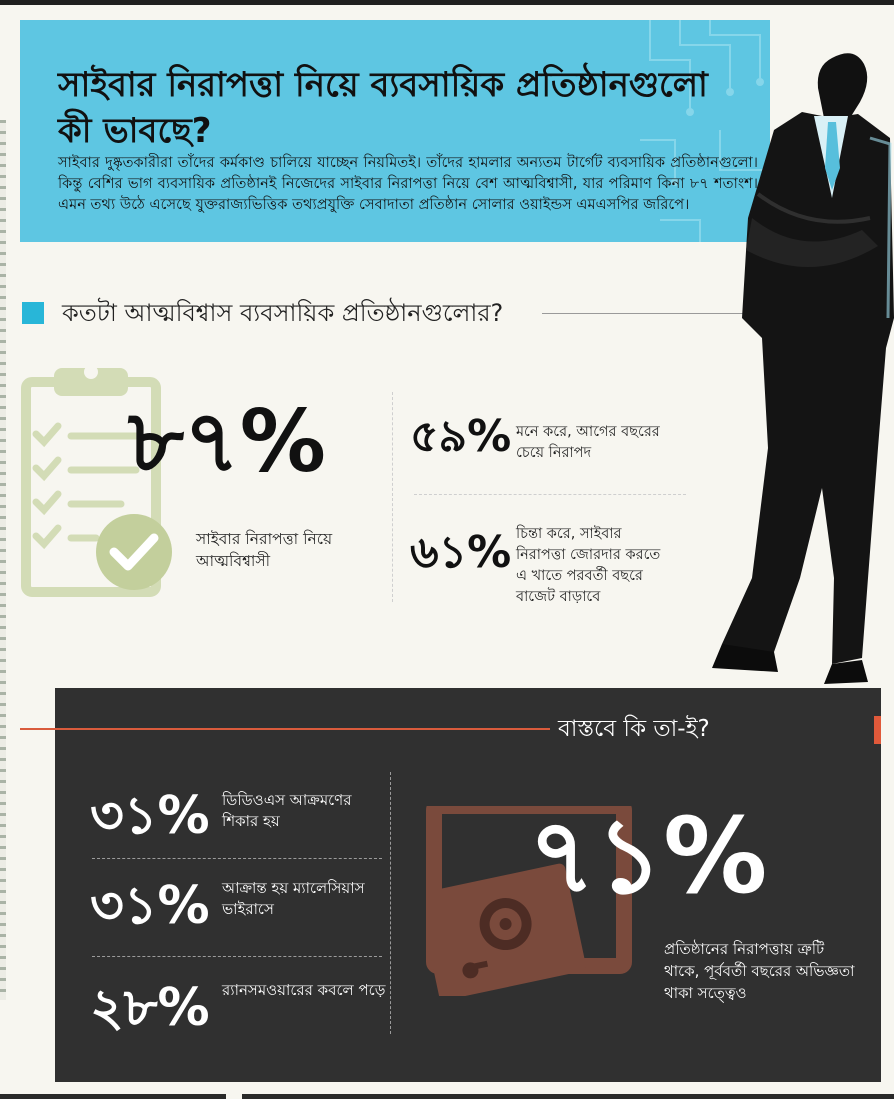 The image size is (894, 1099). Describe the element at coordinates (304, 990) in the screenshot. I see `stat-ransomware-caption: র‍্যানসমওয়ারের কবলে পড়ে` at that location.